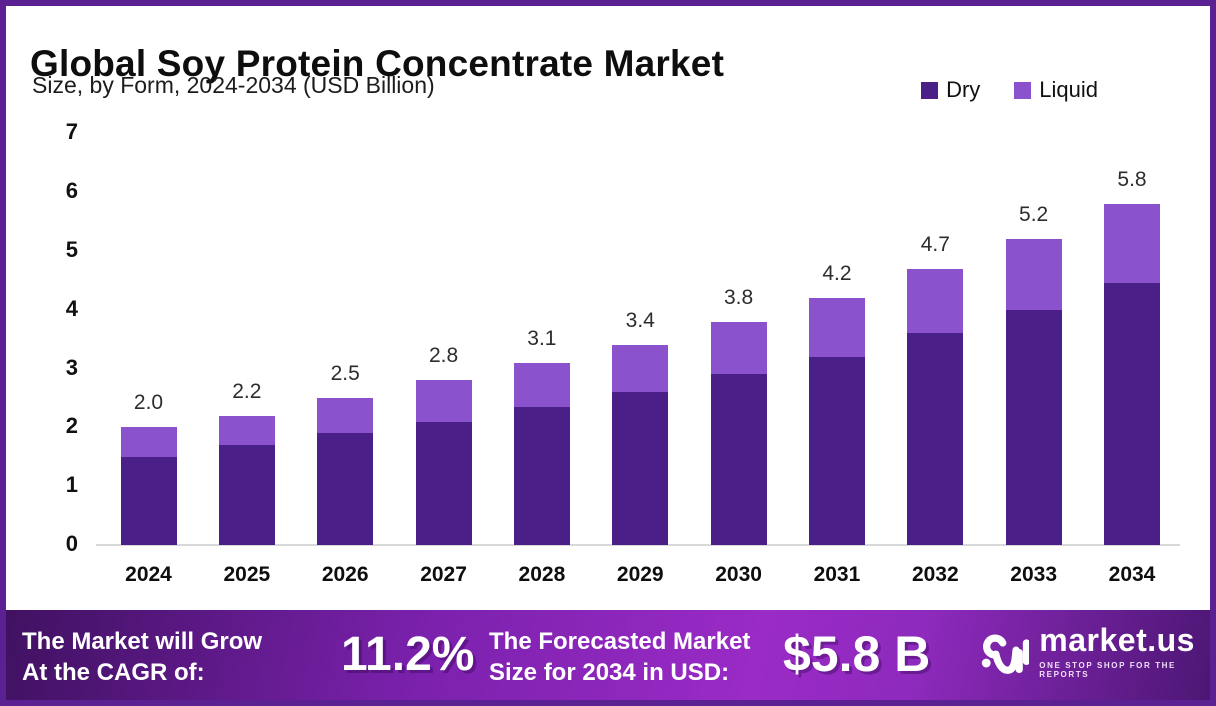 The width and height of the screenshot is (1216, 706). What do you see at coordinates (142, 641) in the screenshot?
I see `cagr-label-line1: The Market will Grow` at bounding box center [142, 641].